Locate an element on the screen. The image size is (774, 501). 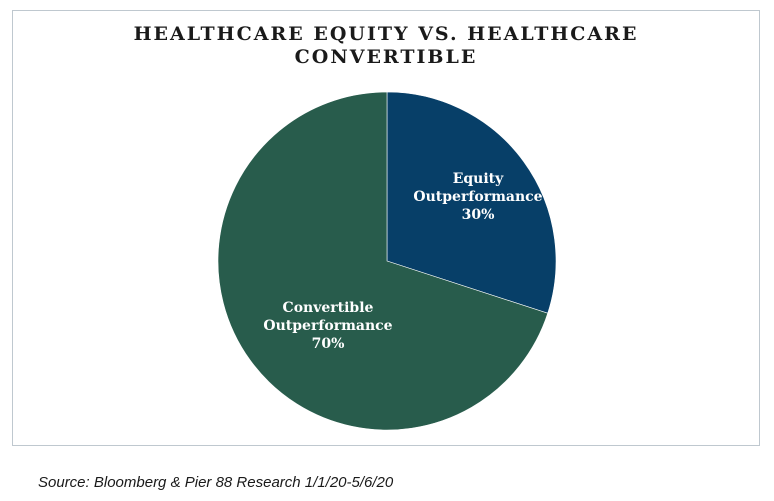
slice-label-2-line-2: Outperformance is located at coordinates (327, 326).